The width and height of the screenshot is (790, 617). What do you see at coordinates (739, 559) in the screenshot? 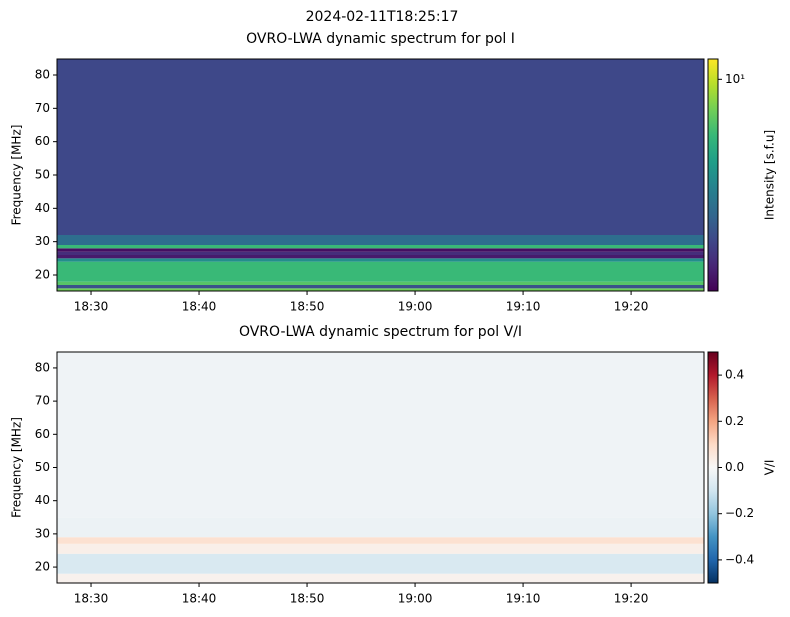
I see `colorbar-tick-label: −0.4` at bounding box center [739, 559].